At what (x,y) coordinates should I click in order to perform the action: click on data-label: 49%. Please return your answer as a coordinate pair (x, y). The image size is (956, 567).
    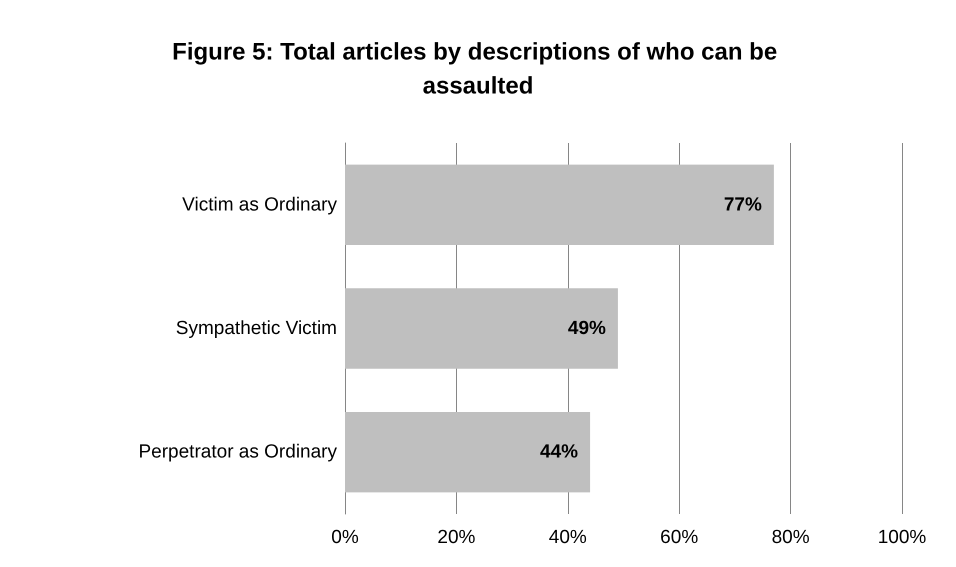
    Looking at the image, I should click on (587, 328).